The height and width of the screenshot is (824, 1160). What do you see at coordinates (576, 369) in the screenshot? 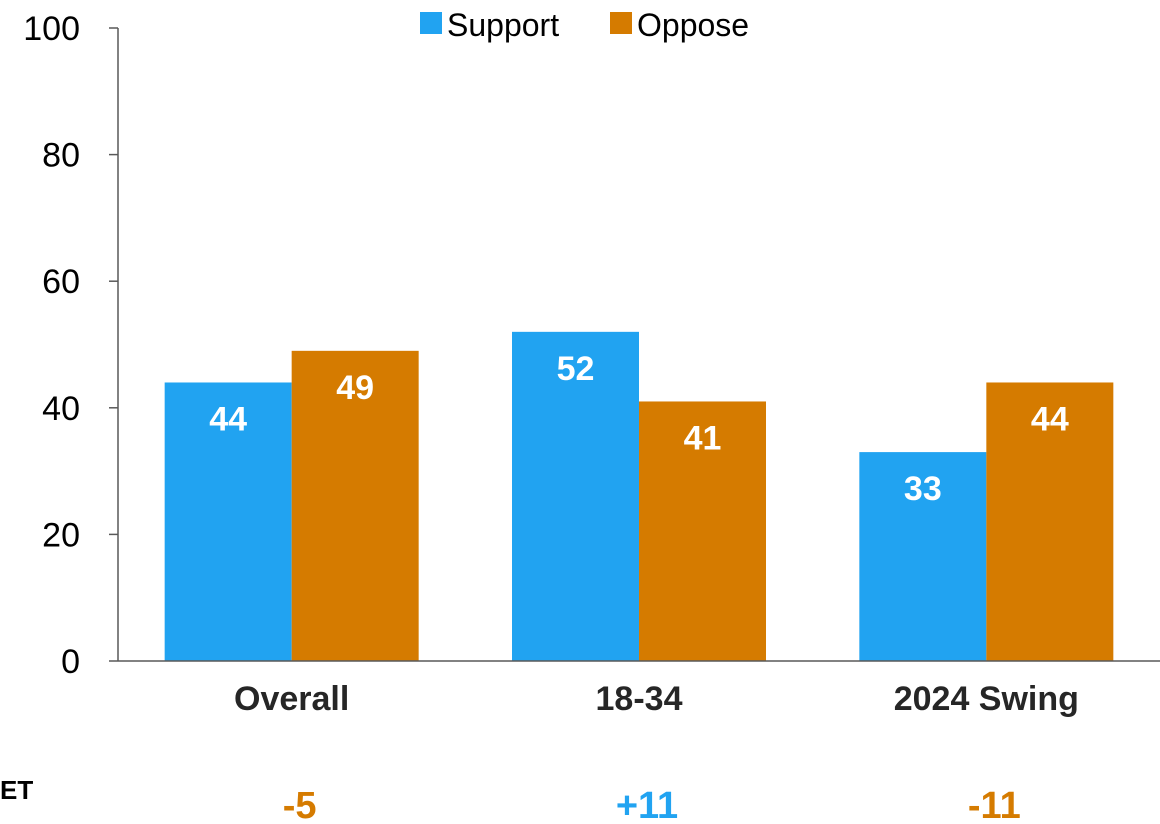
I see `data-label: 52` at bounding box center [576, 369].